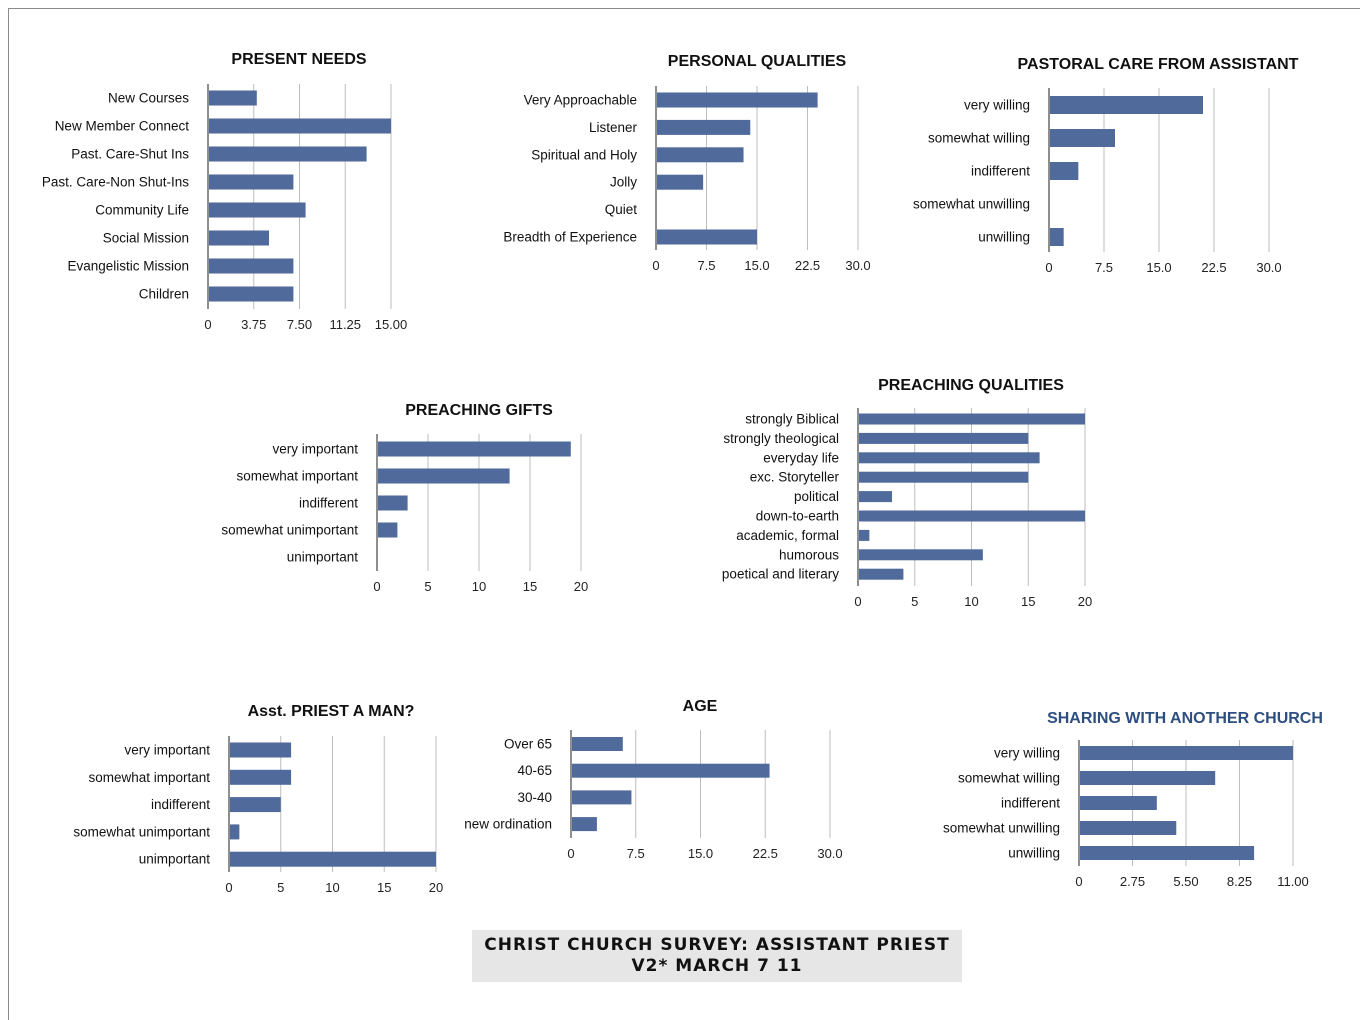 This screenshot has height=1020, width=1364. Describe the element at coordinates (584, 154) in the screenshot. I see `category-label: Spiritual and Holy` at that location.